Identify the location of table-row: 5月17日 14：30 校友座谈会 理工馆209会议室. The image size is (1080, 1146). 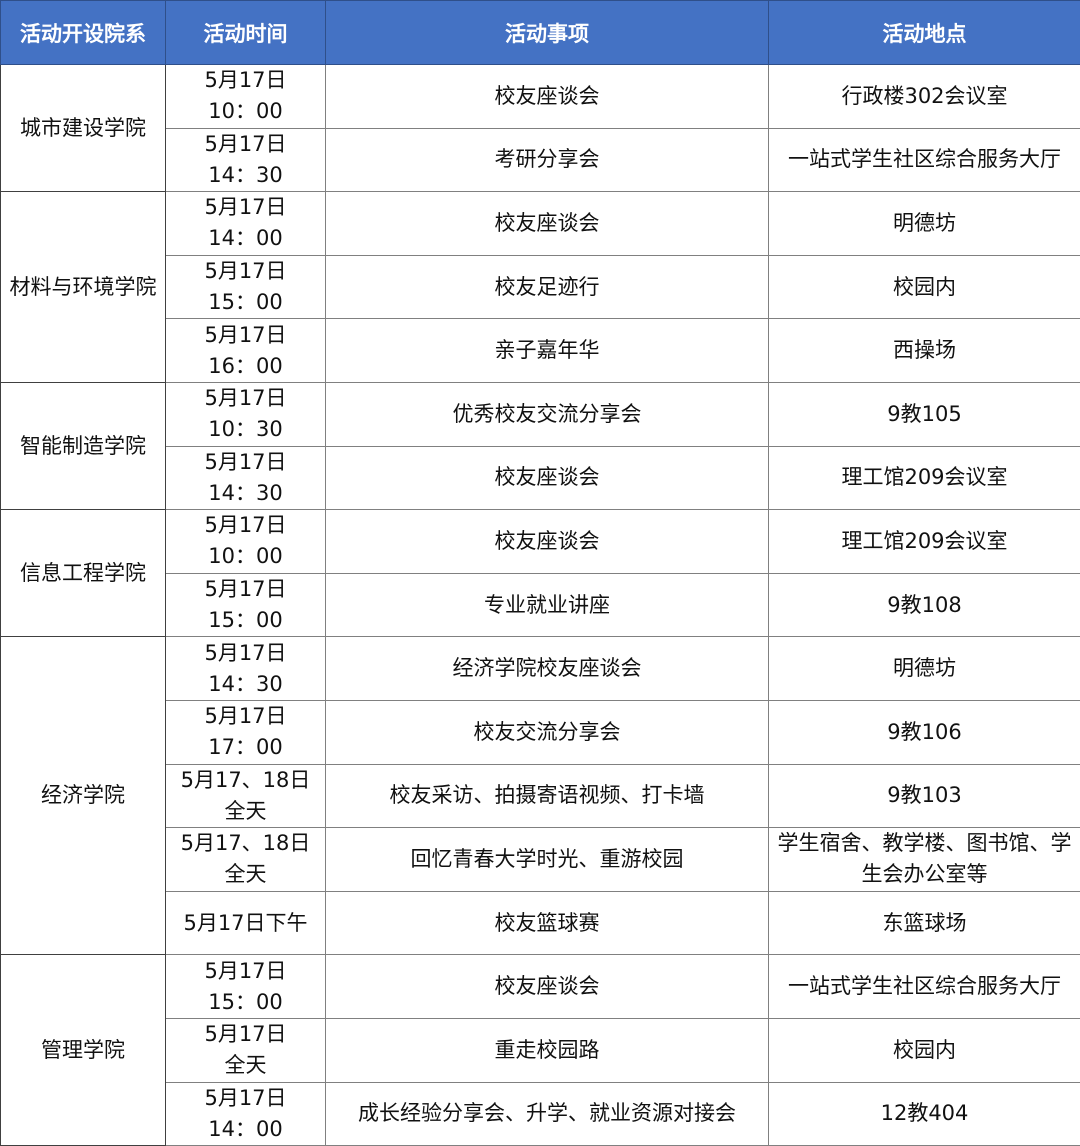
(540, 478).